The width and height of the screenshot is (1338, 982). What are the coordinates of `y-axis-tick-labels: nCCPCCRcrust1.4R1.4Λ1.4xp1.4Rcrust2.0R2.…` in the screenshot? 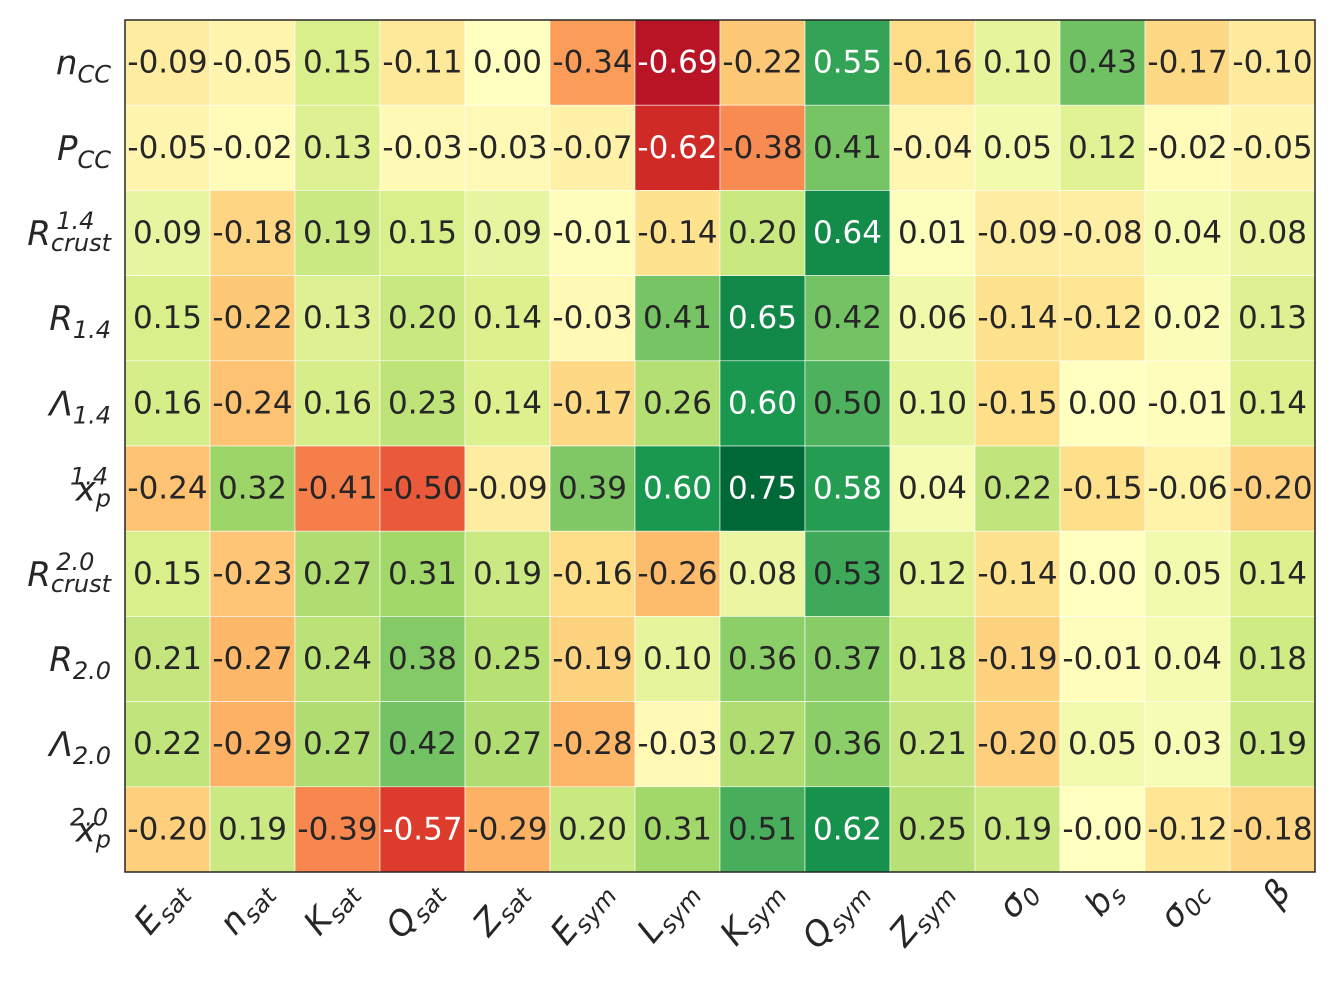 It's located at (69, 449).